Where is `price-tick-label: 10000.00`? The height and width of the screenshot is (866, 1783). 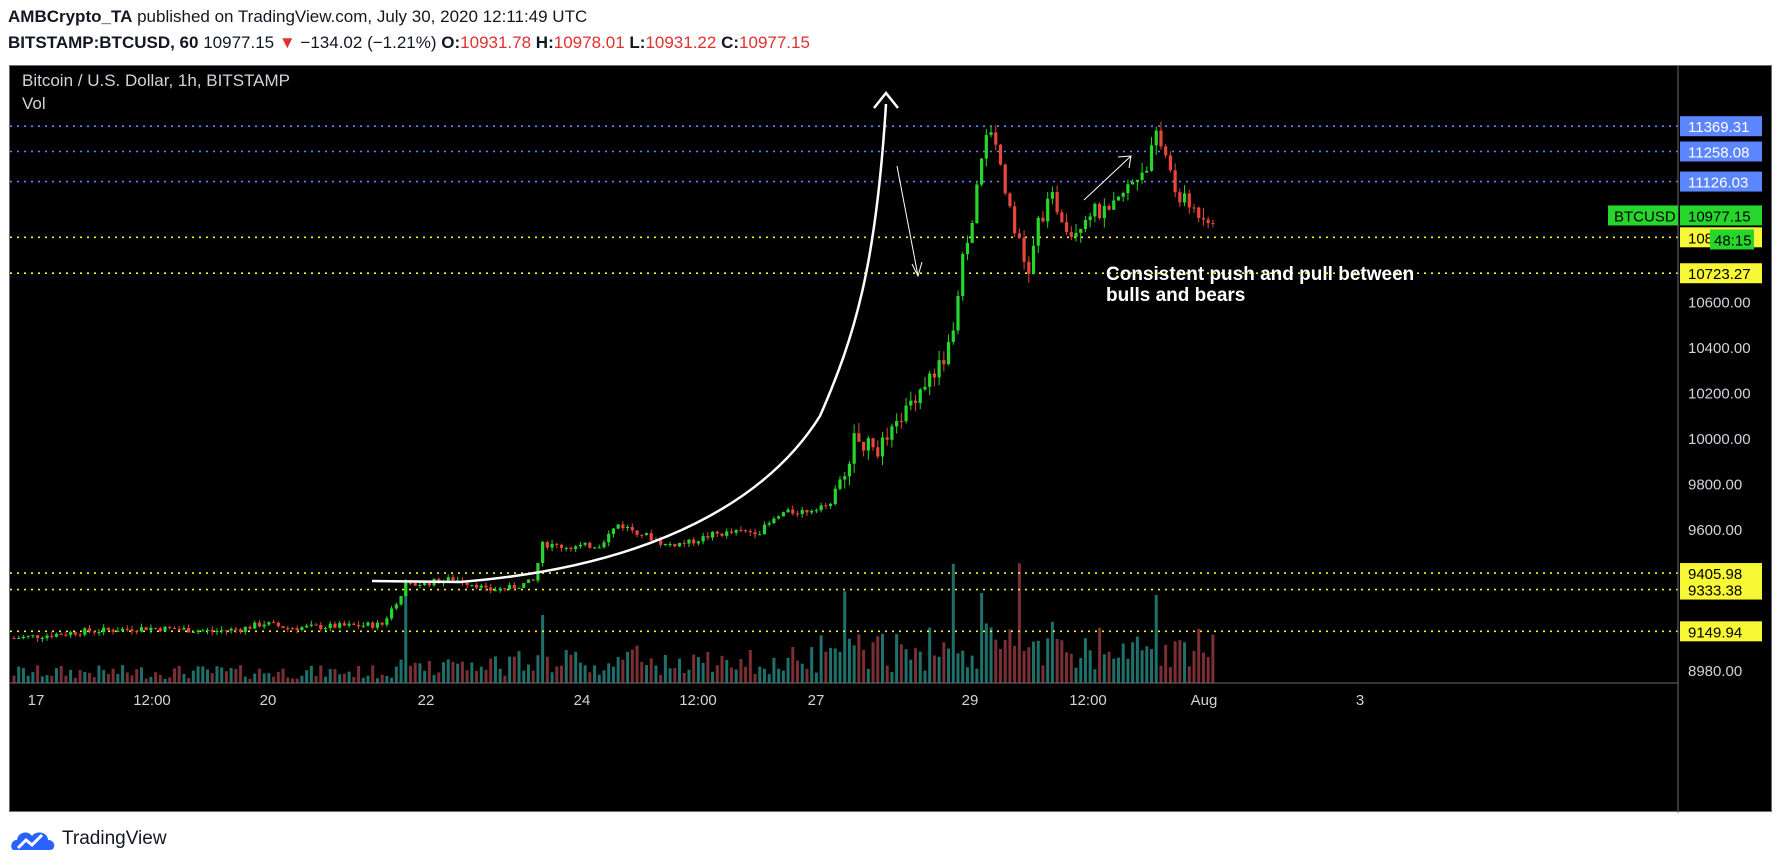 price-tick-label: 10000.00 is located at coordinates (1719, 439).